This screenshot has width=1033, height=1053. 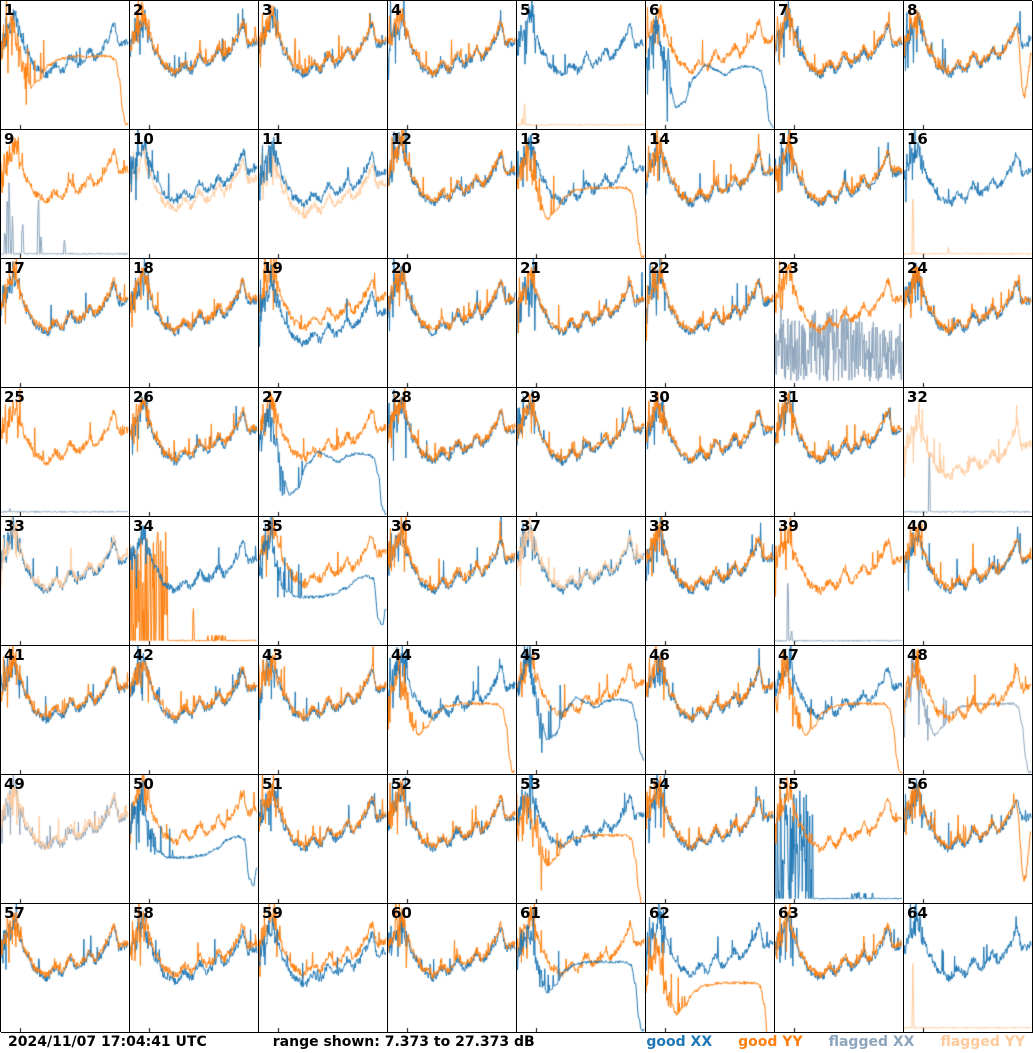 What do you see at coordinates (143, 913) in the screenshot?
I see `panel-number: 58` at bounding box center [143, 913].